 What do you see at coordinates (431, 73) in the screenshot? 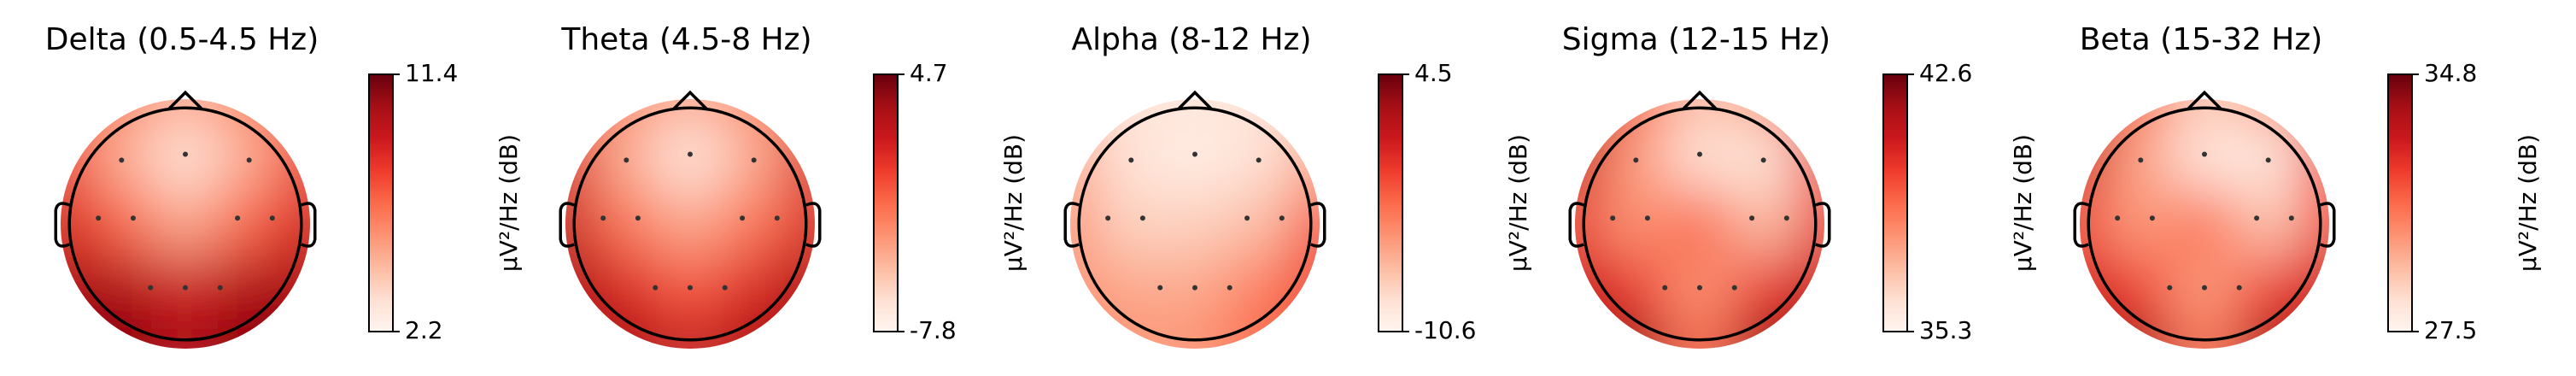
I see `colorbar-tick-label: 11.4` at bounding box center [431, 73].